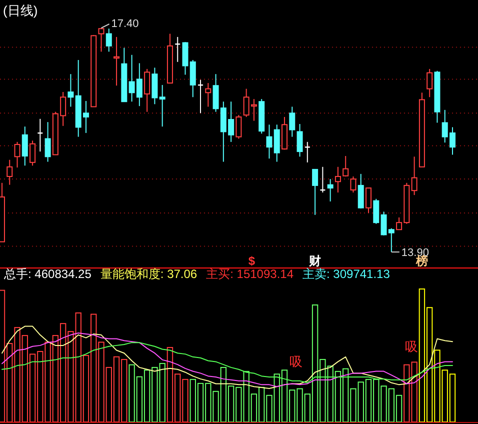 This screenshot has height=424, width=478. I want to click on text: 主卖: 309741.13, so click(346, 274).